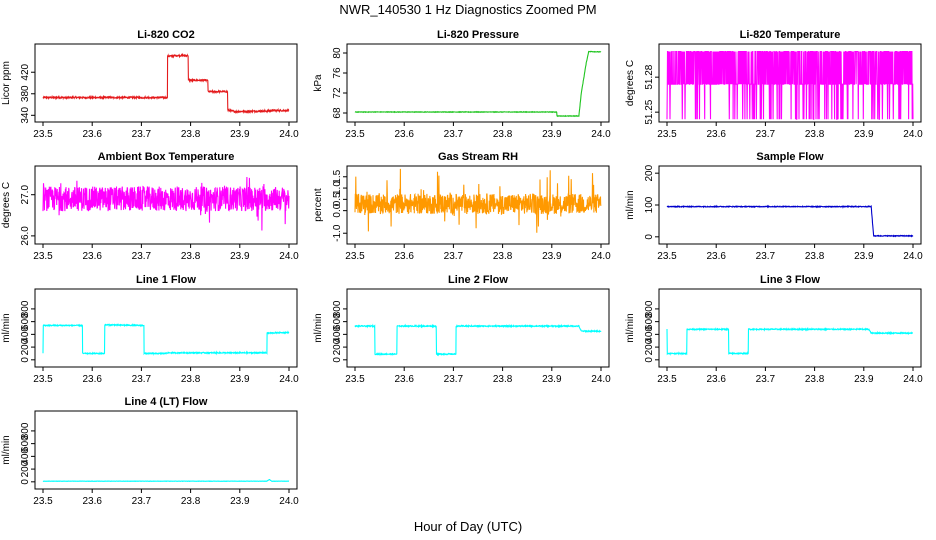 Image resolution: width=936 pixels, height=540 pixels. Describe the element at coordinates (25, 115) in the screenshot. I see `y-tick-label: 340` at that location.